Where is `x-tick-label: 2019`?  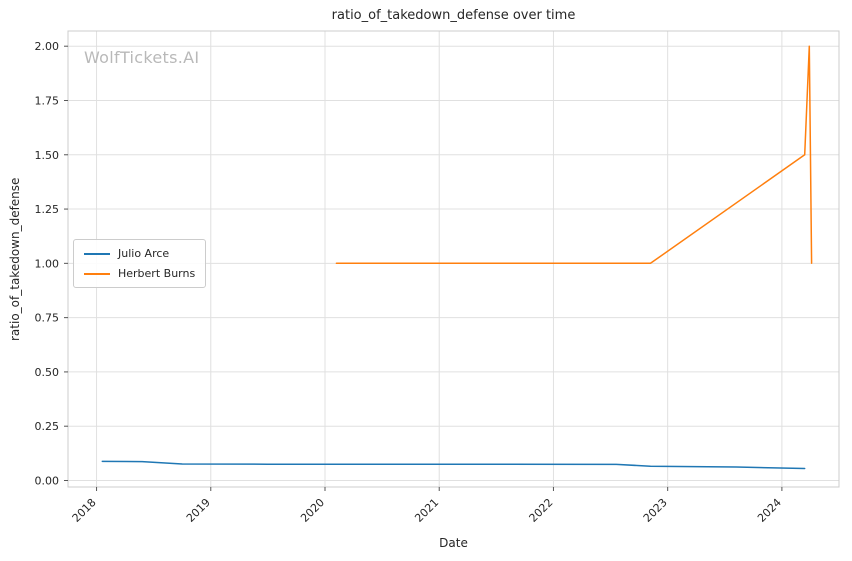
x-tick-label: 2019 is located at coordinates (198, 510).